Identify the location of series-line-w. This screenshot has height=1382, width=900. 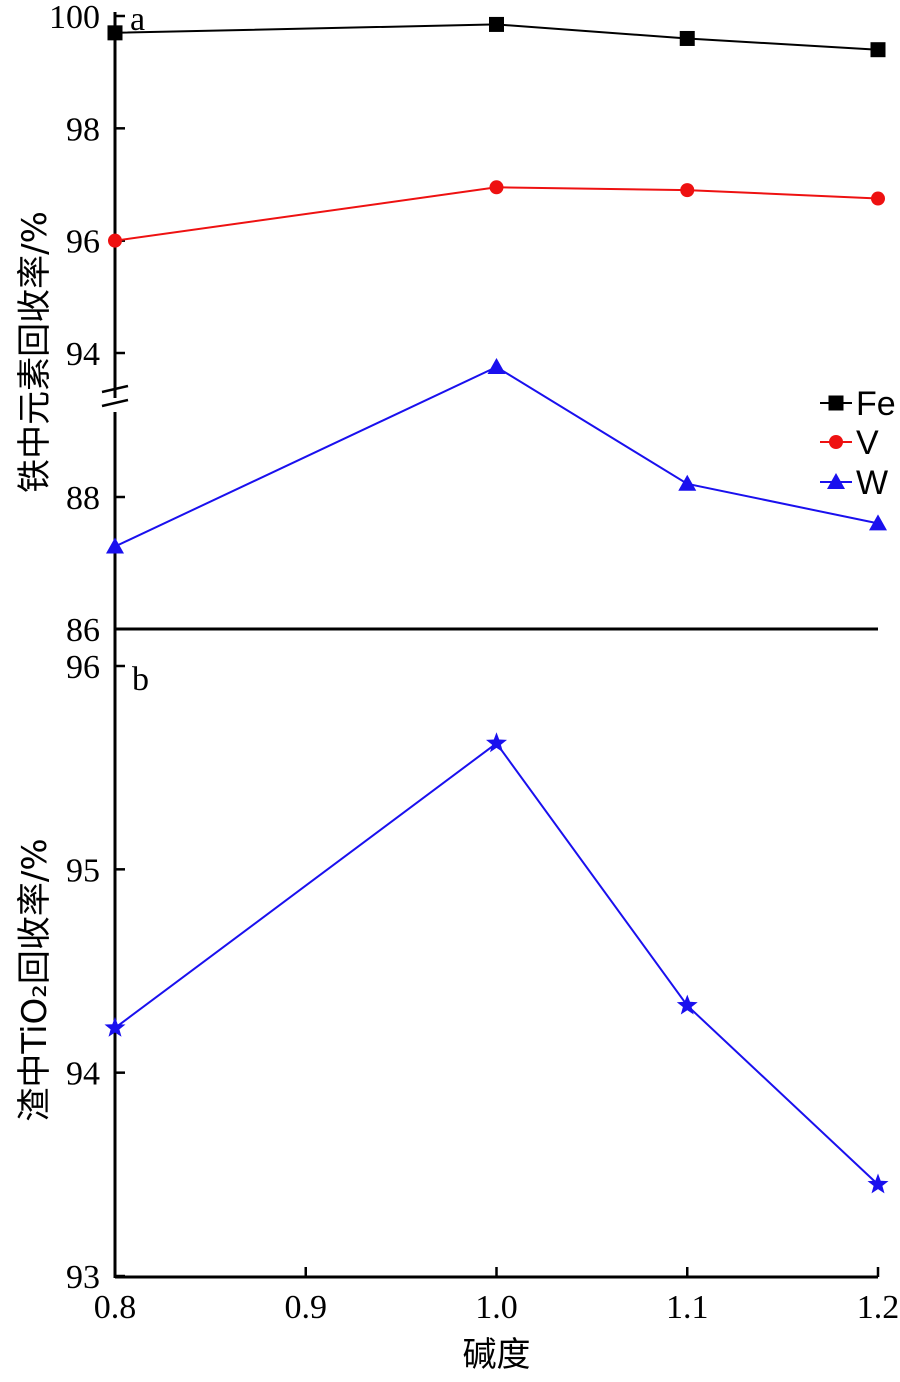
(496, 456).